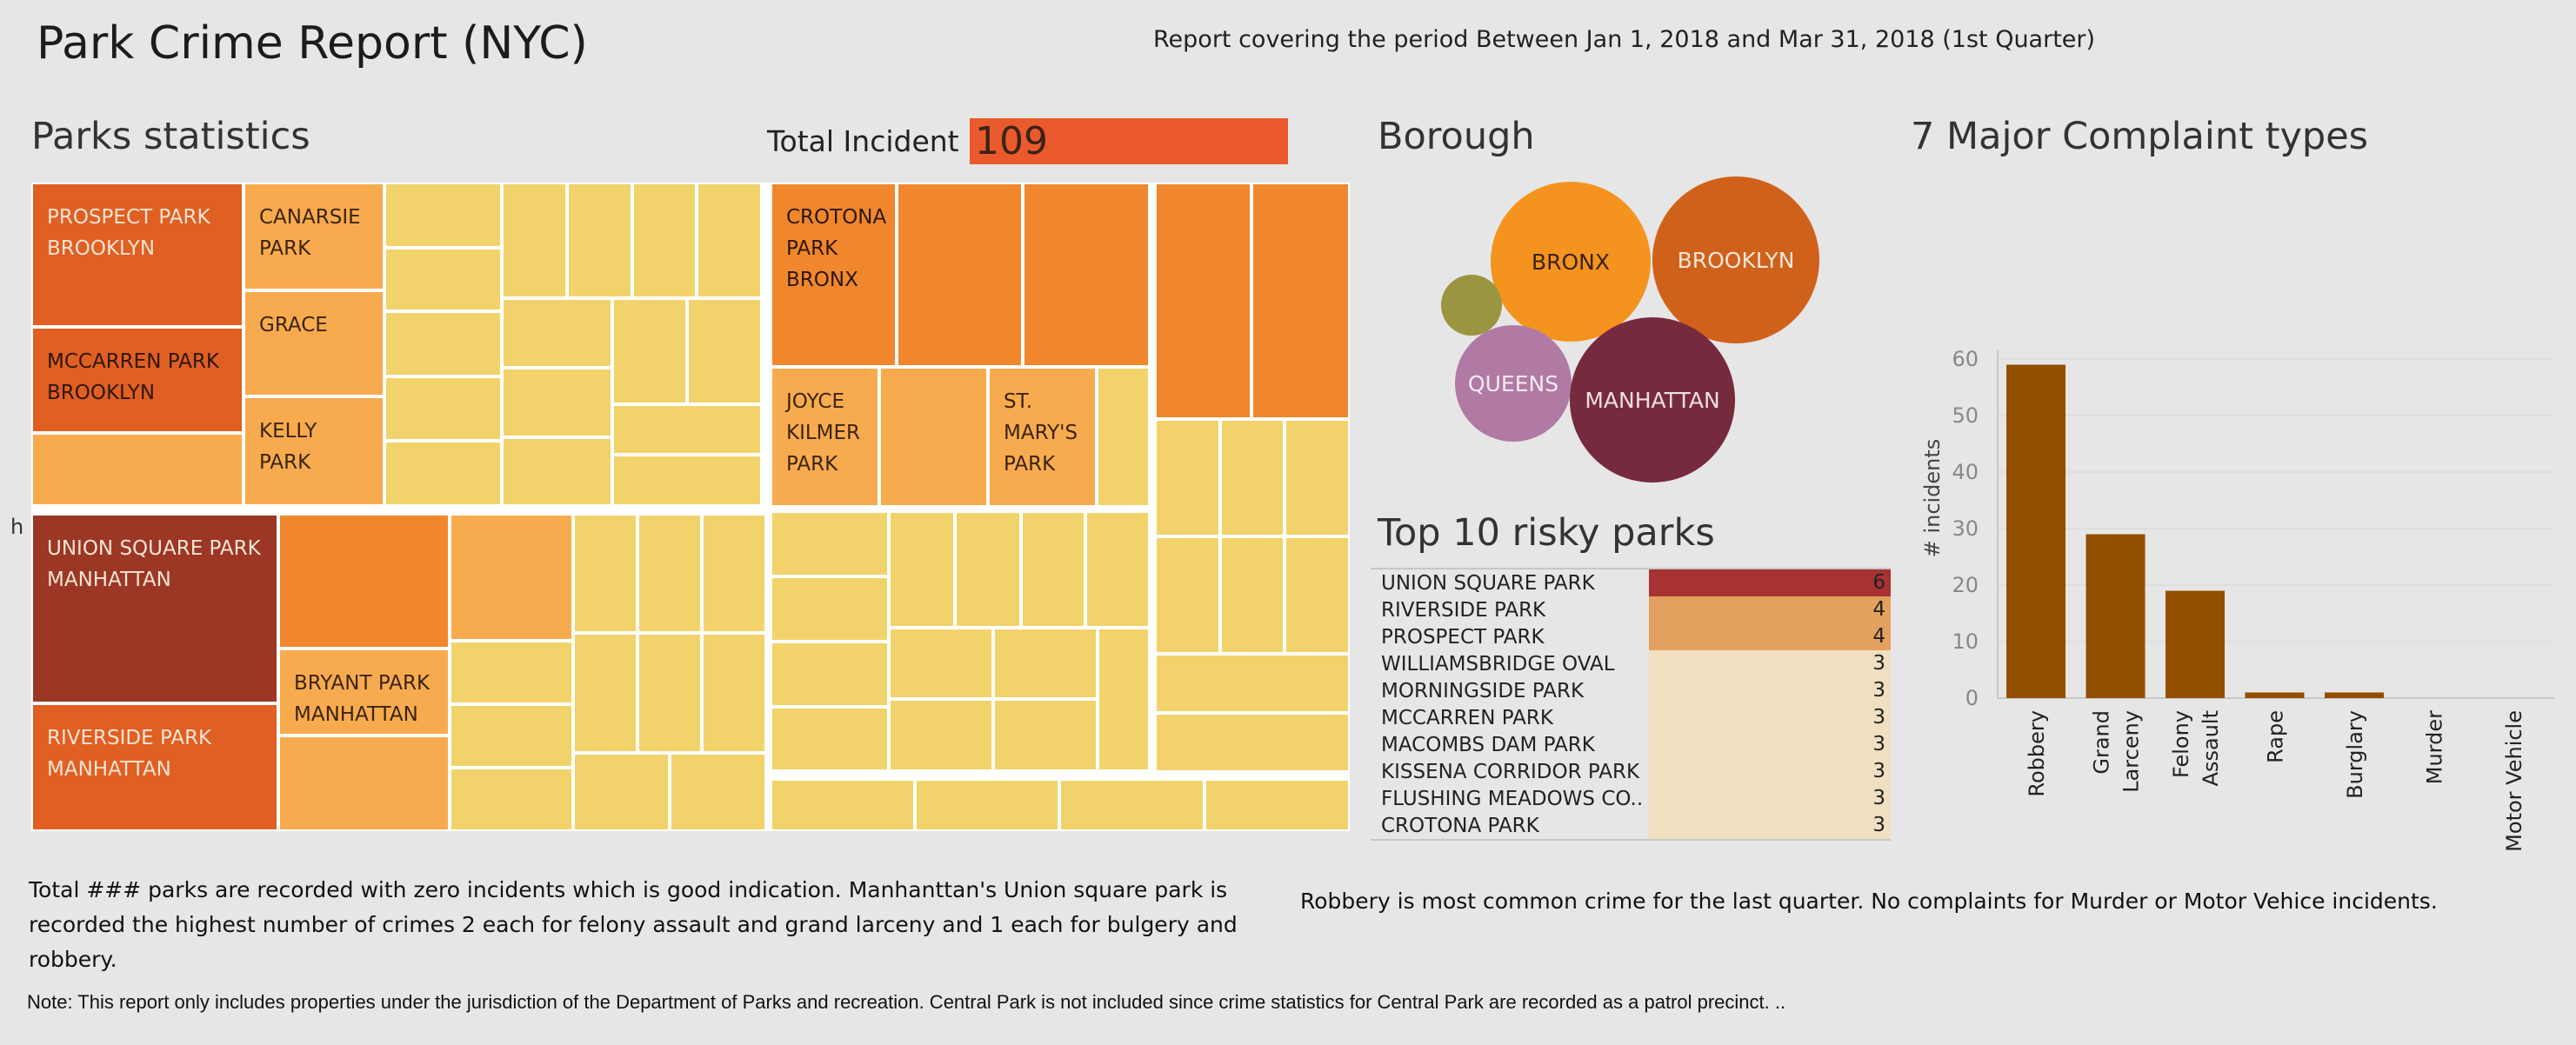 Image resolution: width=2576 pixels, height=1045 pixels. What do you see at coordinates (1472, 305) in the screenshot?
I see `bubble-staten-island` at bounding box center [1472, 305].